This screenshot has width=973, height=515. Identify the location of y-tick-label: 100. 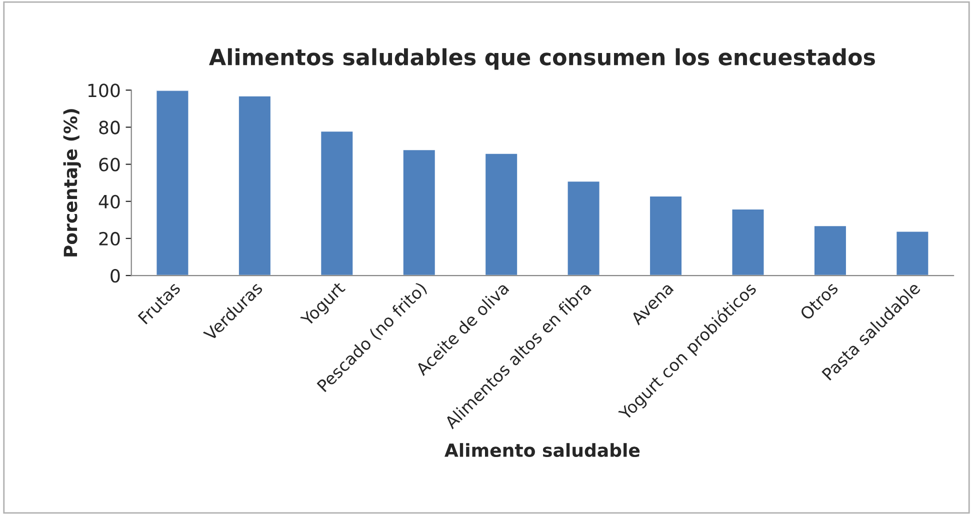
(104, 91).